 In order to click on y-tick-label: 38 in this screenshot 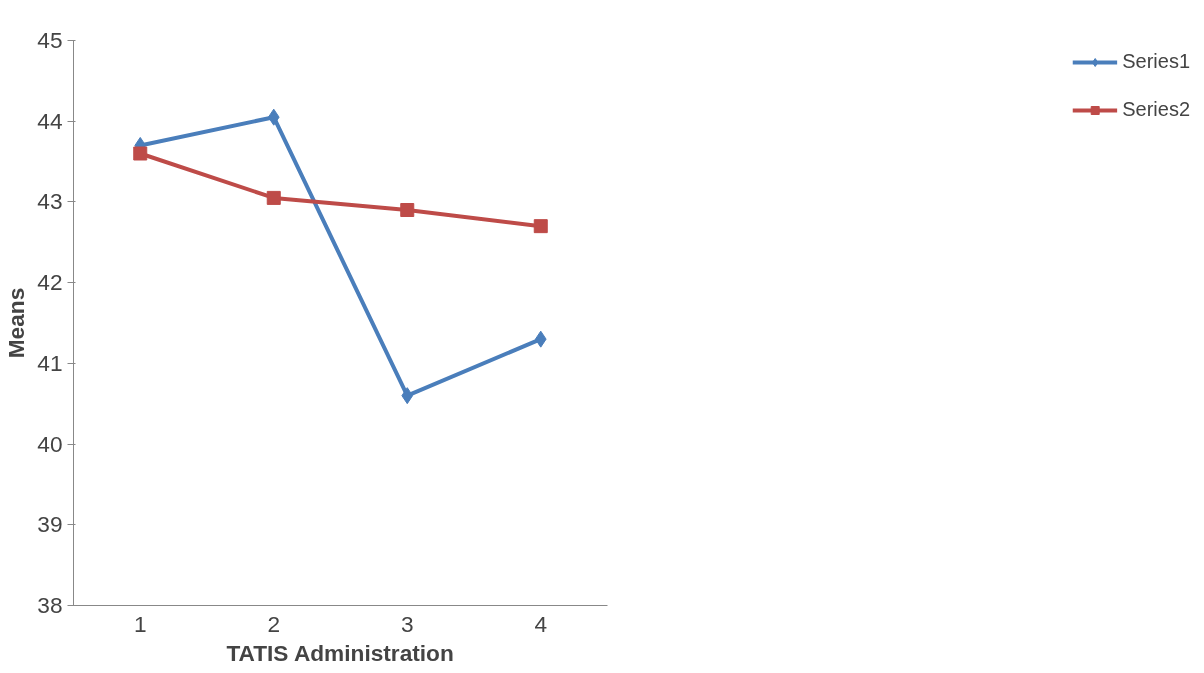, I will do `click(50, 605)`.